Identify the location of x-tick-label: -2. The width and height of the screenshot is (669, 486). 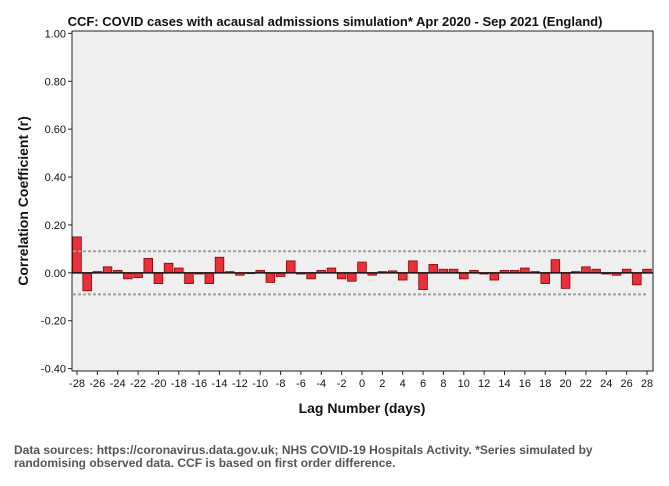
(342, 384).